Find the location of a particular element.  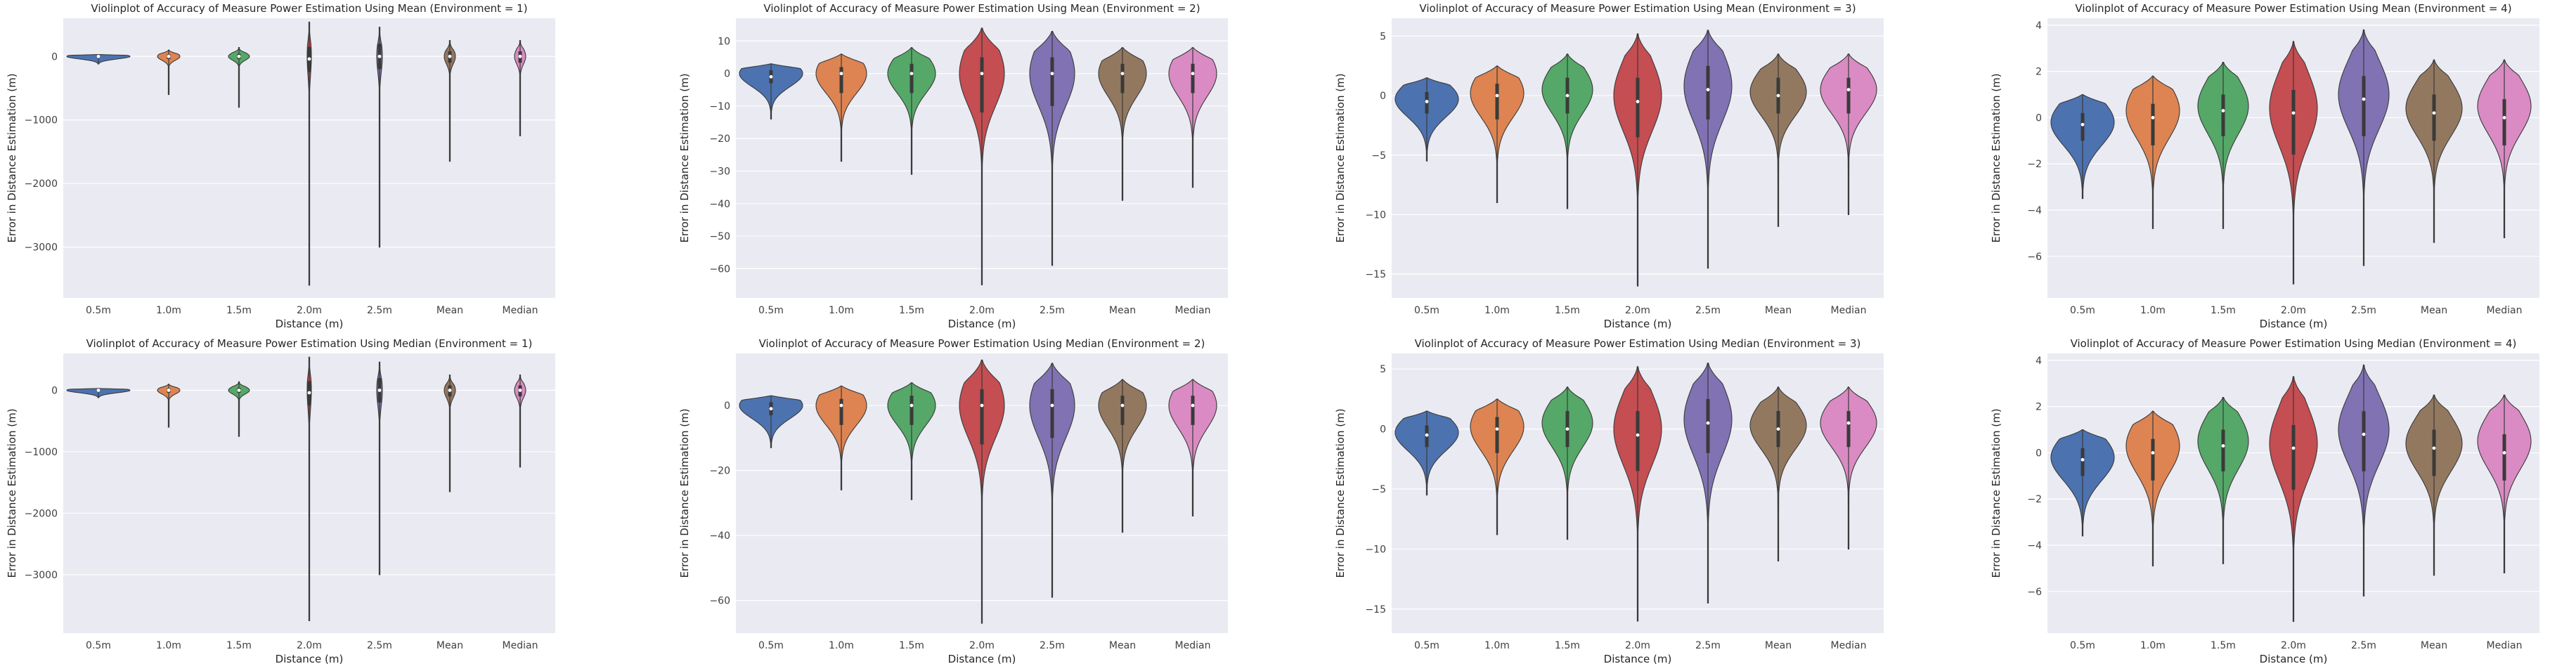

y-tick-label: −30 is located at coordinates (720, 173).